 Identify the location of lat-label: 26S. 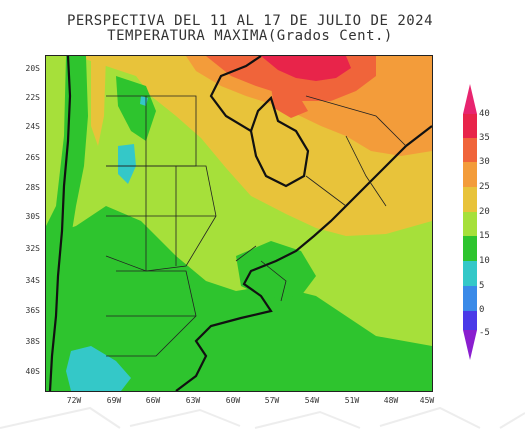
(32, 157).